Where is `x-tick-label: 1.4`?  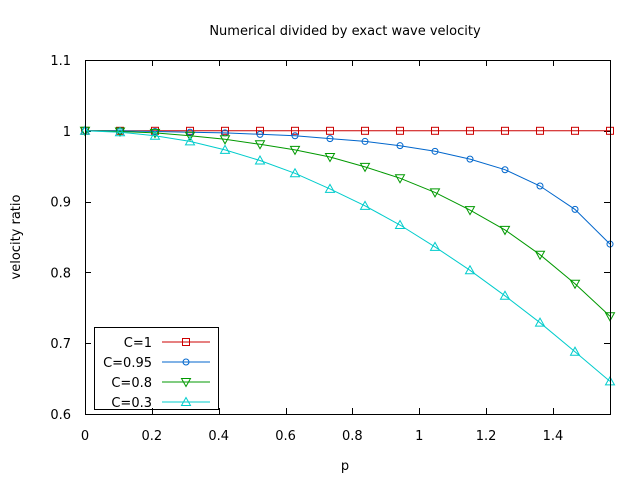
x-tick-label: 1.4 is located at coordinates (553, 436).